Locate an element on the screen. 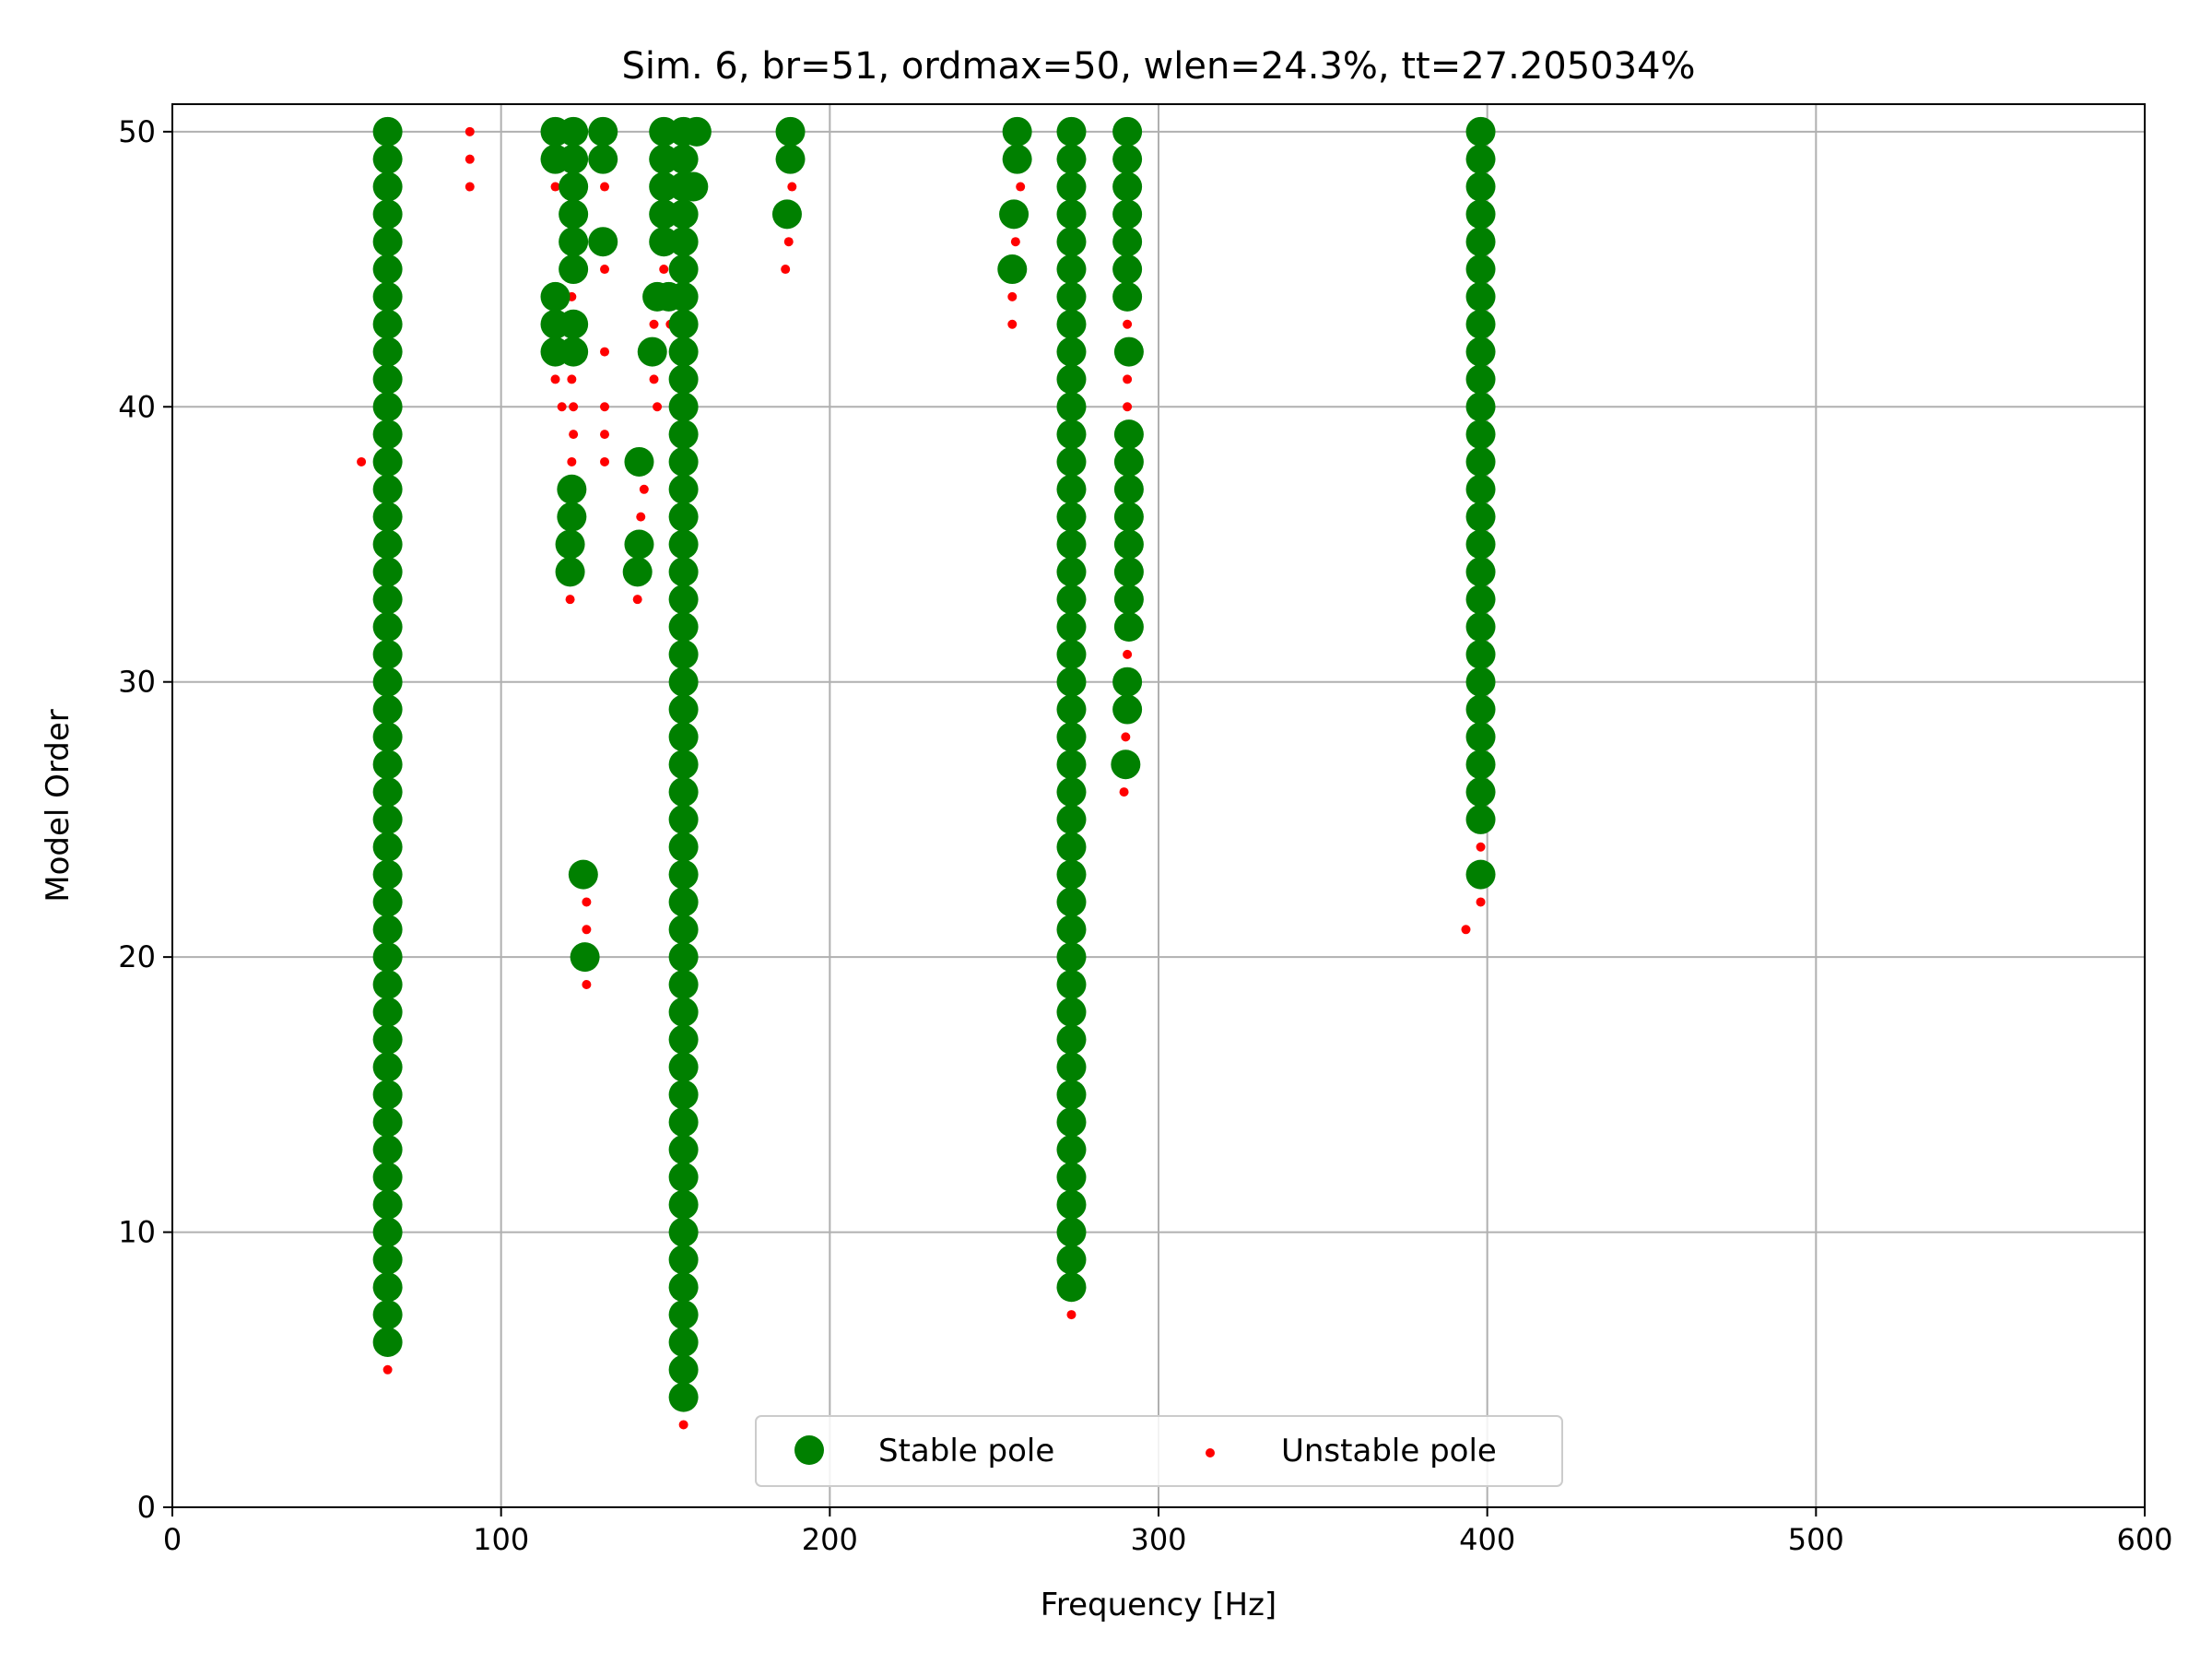 The width and height of the screenshot is (2212, 1664). y-axis-label: Model Order is located at coordinates (58, 806).